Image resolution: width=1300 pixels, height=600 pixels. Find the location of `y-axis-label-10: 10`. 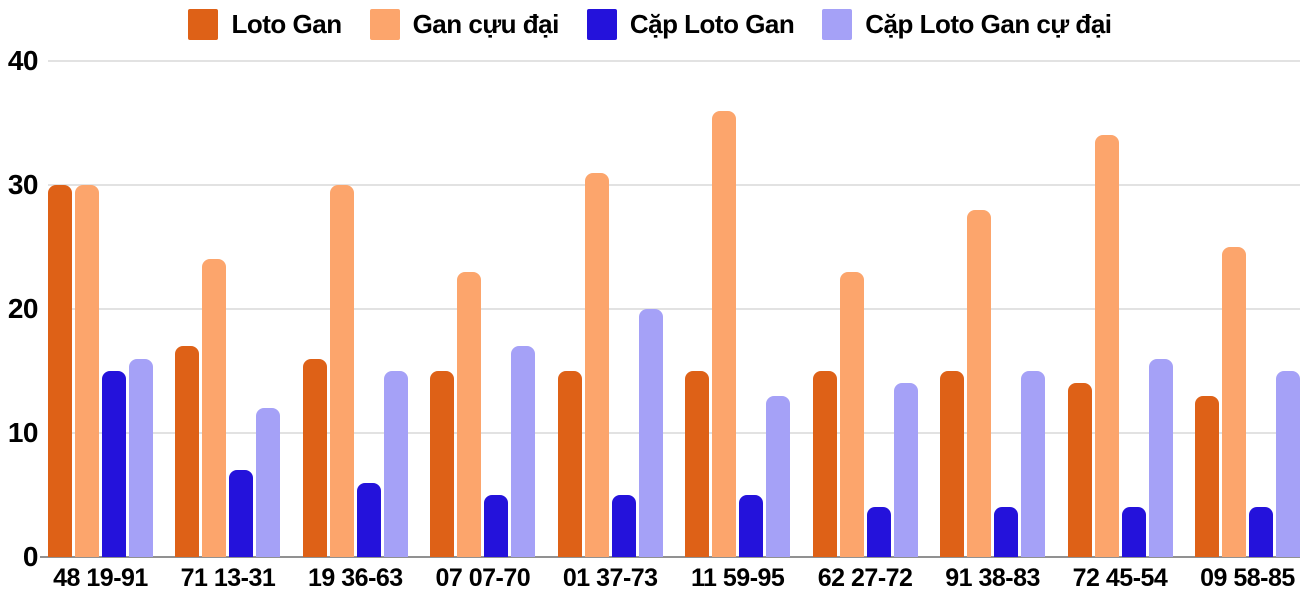

y-axis-label-10: 10 is located at coordinates (23, 432).